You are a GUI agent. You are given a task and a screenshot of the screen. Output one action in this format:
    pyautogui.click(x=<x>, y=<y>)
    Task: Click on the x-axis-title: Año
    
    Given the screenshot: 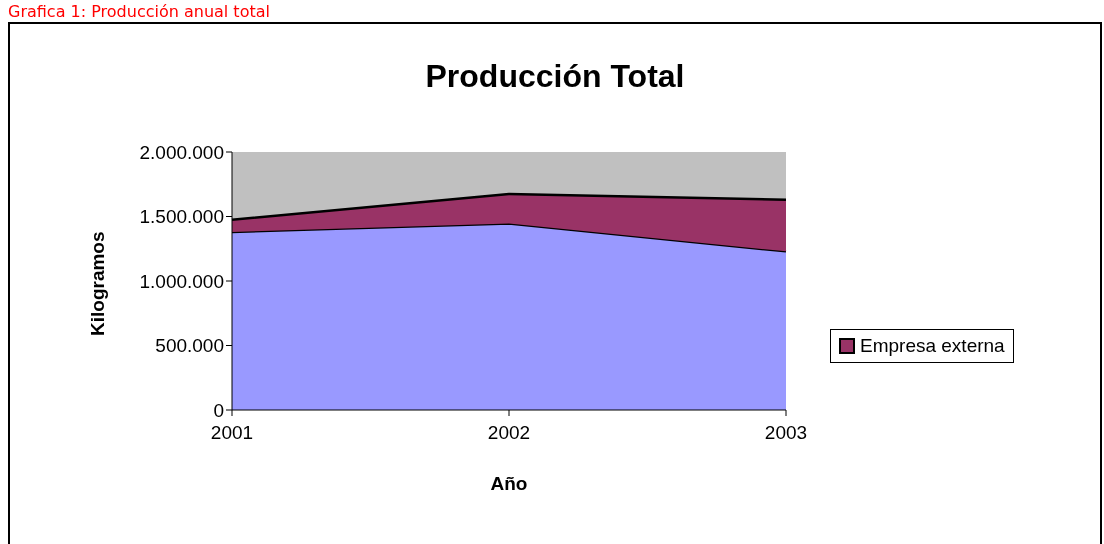 What is the action you would take?
    pyautogui.click(x=509, y=483)
    